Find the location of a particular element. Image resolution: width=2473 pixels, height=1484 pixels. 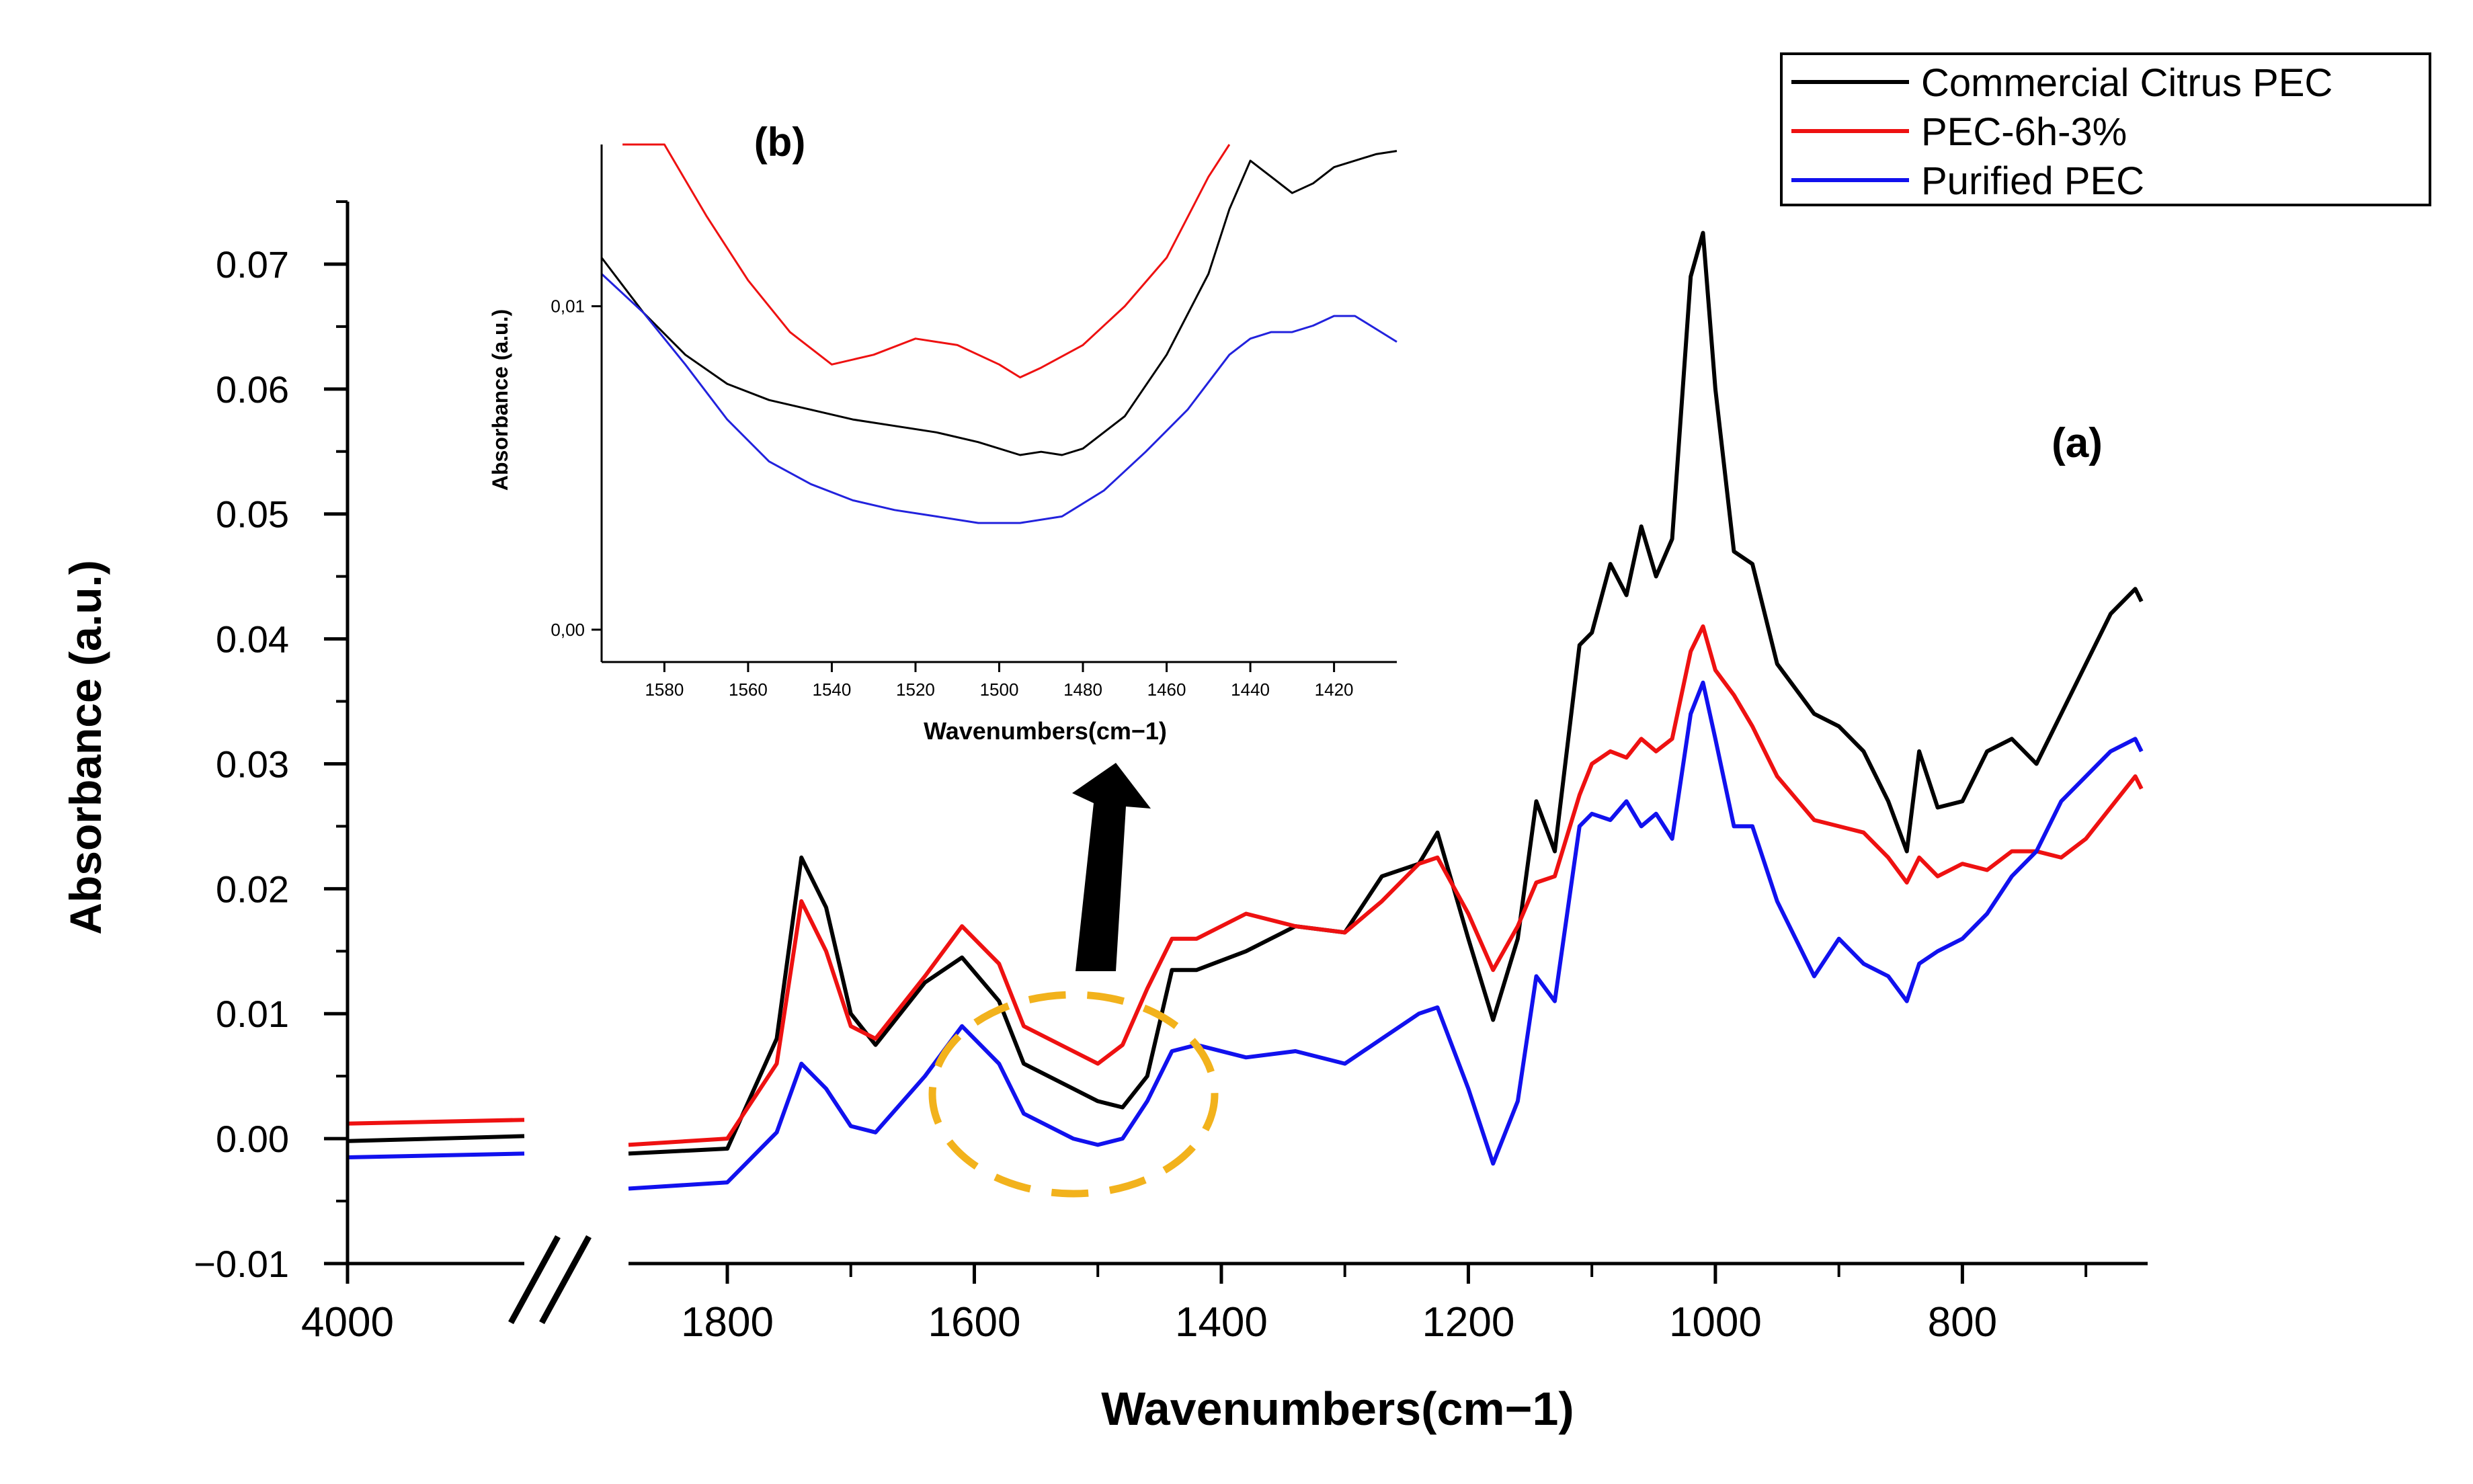

x-tick-label: 1600 is located at coordinates (975, 1322).